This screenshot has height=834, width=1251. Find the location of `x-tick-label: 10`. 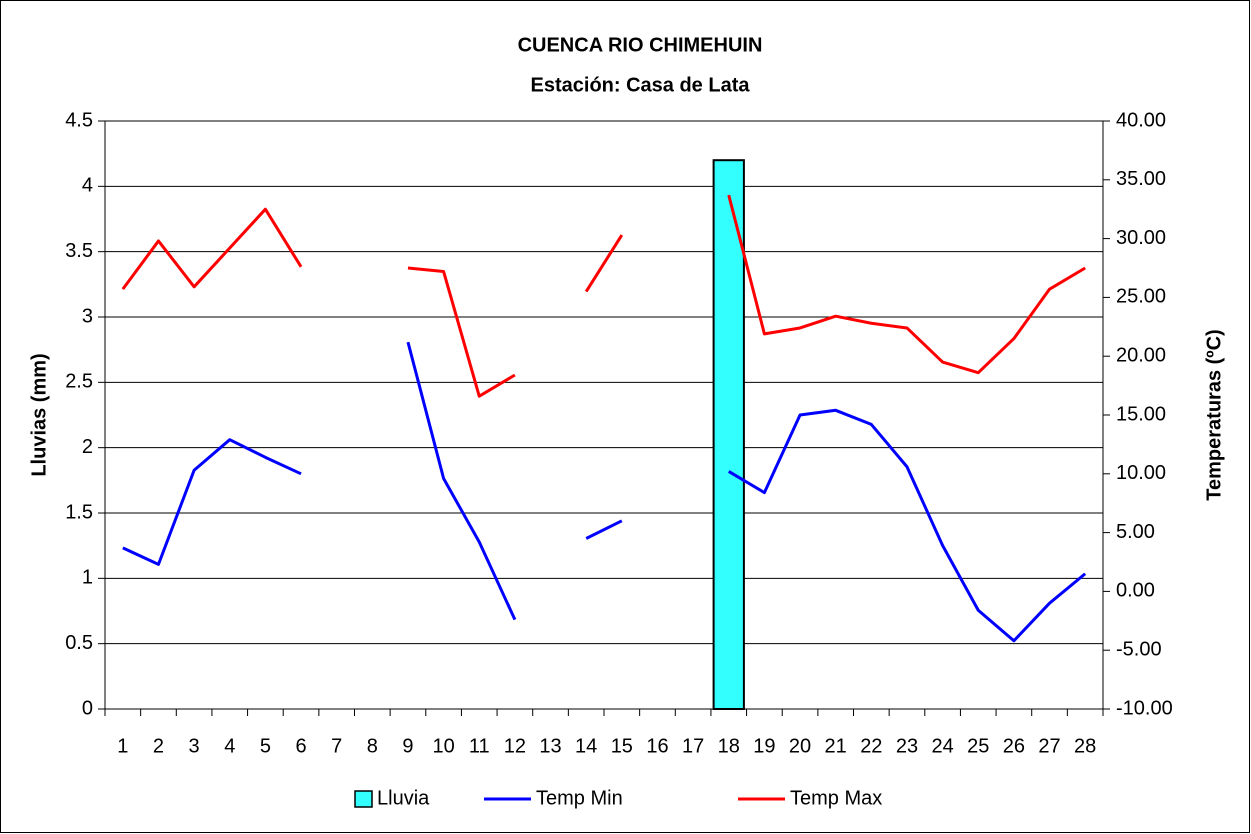

x-tick-label: 10 is located at coordinates (443, 746).